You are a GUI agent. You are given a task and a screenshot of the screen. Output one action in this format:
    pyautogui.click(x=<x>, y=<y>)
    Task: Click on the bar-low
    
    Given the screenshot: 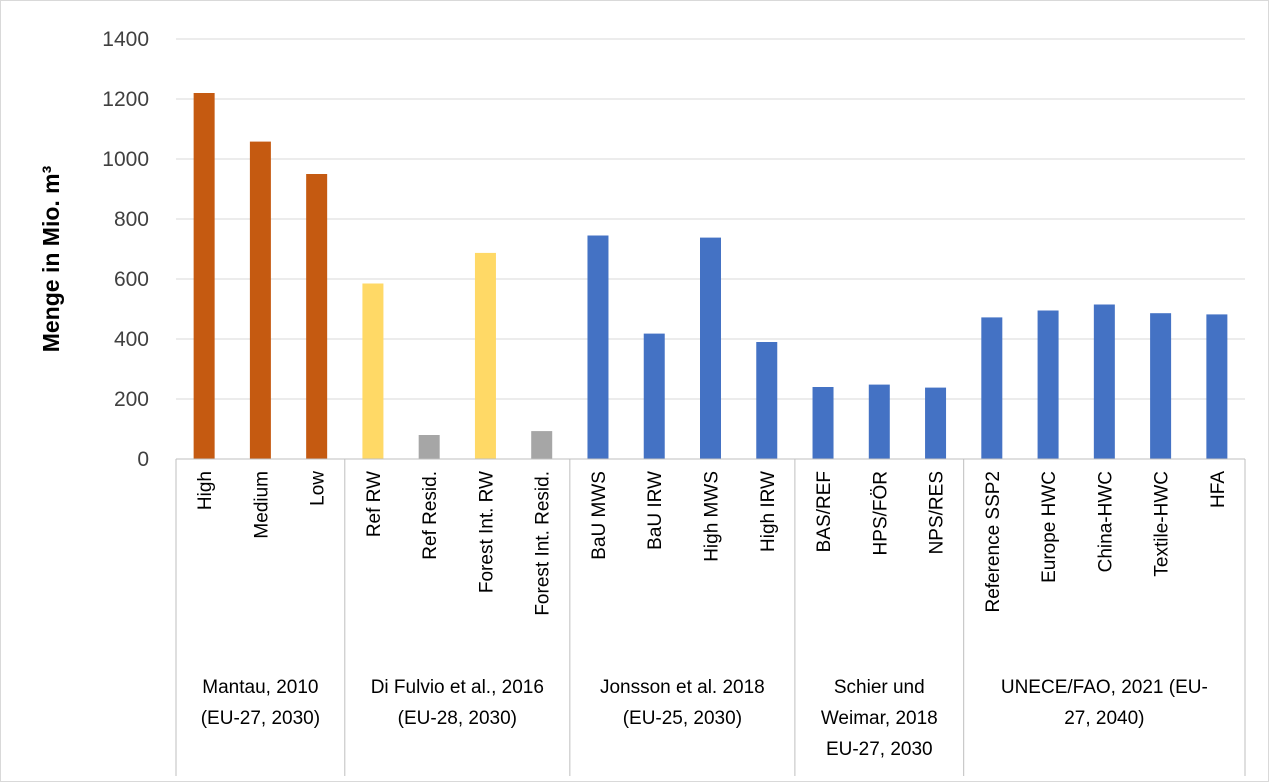 What is the action you would take?
    pyautogui.click(x=317, y=316)
    